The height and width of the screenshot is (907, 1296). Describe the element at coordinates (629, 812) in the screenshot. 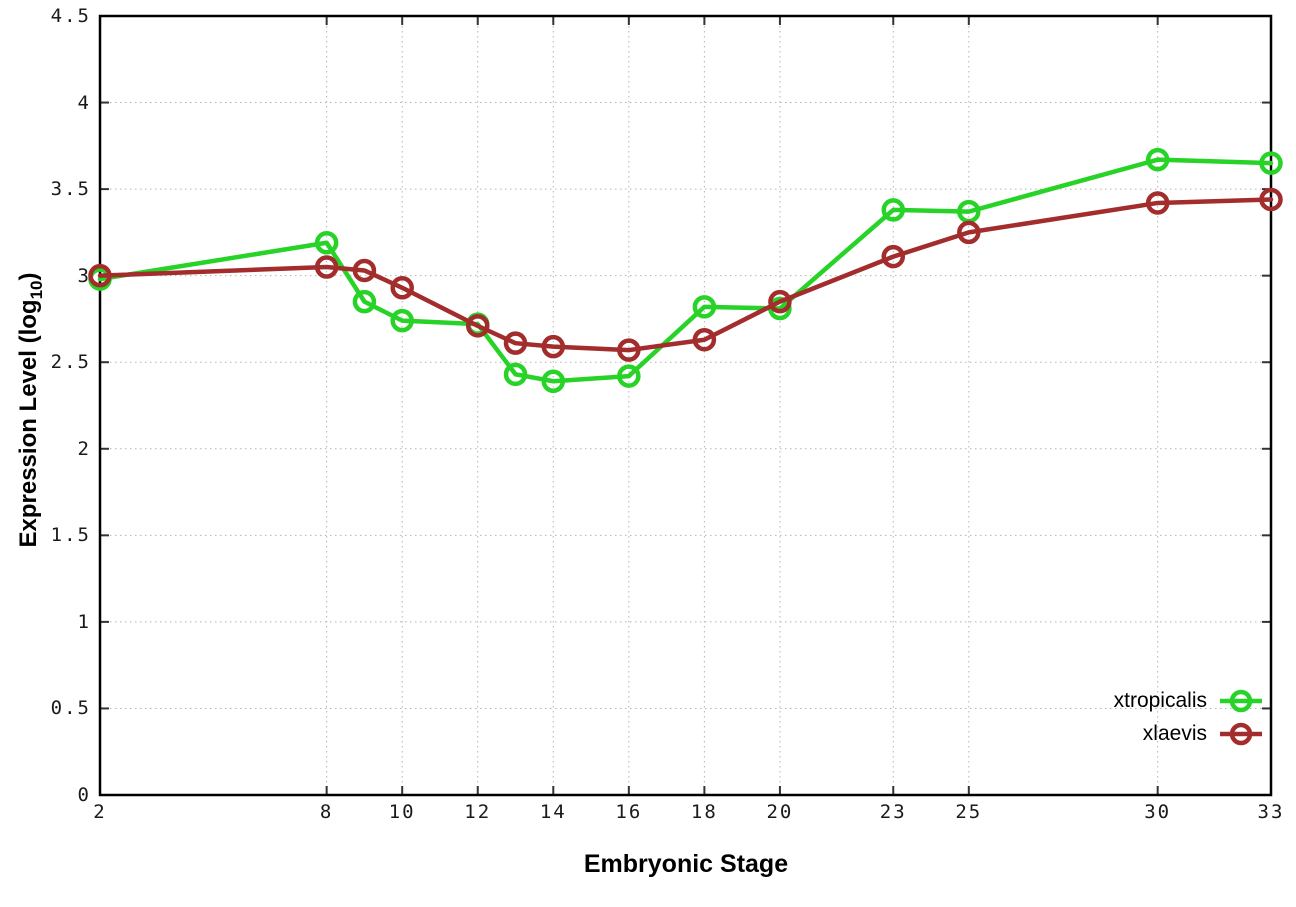

I see `x-tick-label-16: 16` at that location.